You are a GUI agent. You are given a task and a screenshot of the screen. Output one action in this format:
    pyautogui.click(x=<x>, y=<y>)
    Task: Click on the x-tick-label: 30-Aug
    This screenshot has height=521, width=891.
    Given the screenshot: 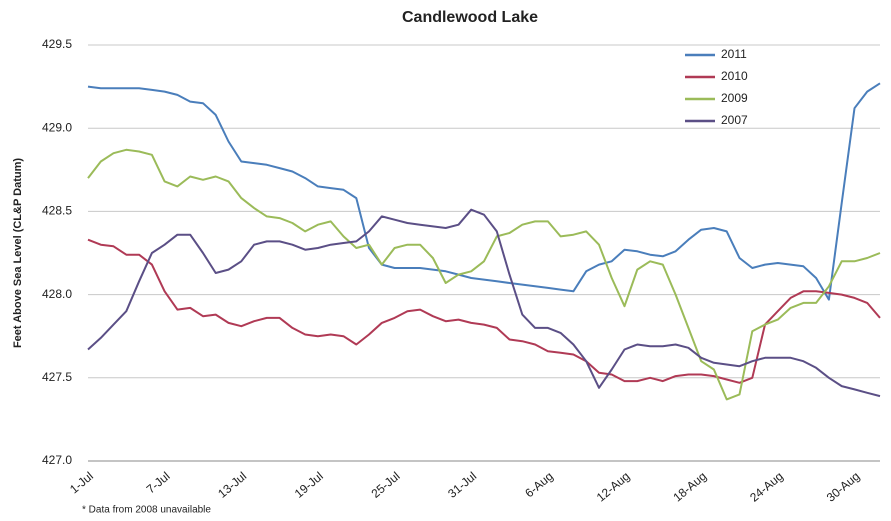 What is the action you would take?
    pyautogui.click(x=843, y=487)
    